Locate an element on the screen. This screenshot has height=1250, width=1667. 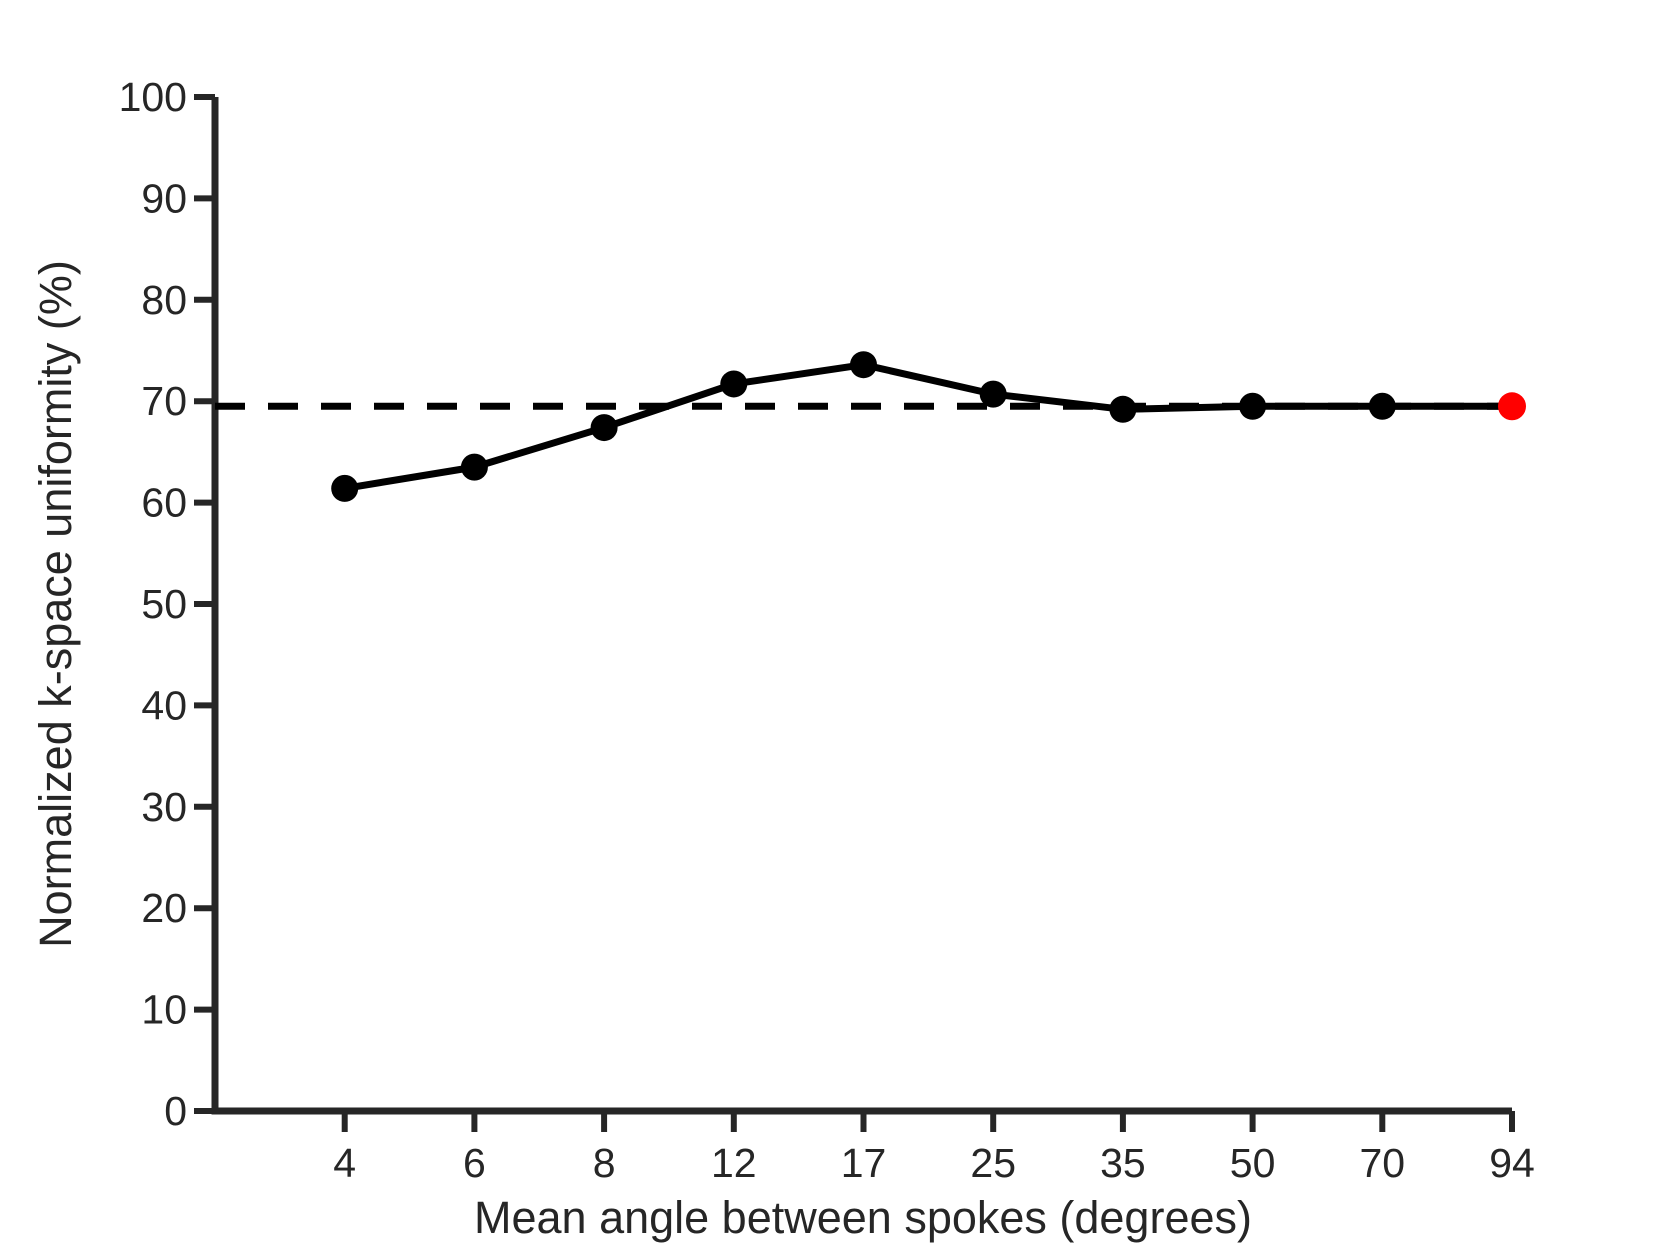
data-line is located at coordinates (928, 426).